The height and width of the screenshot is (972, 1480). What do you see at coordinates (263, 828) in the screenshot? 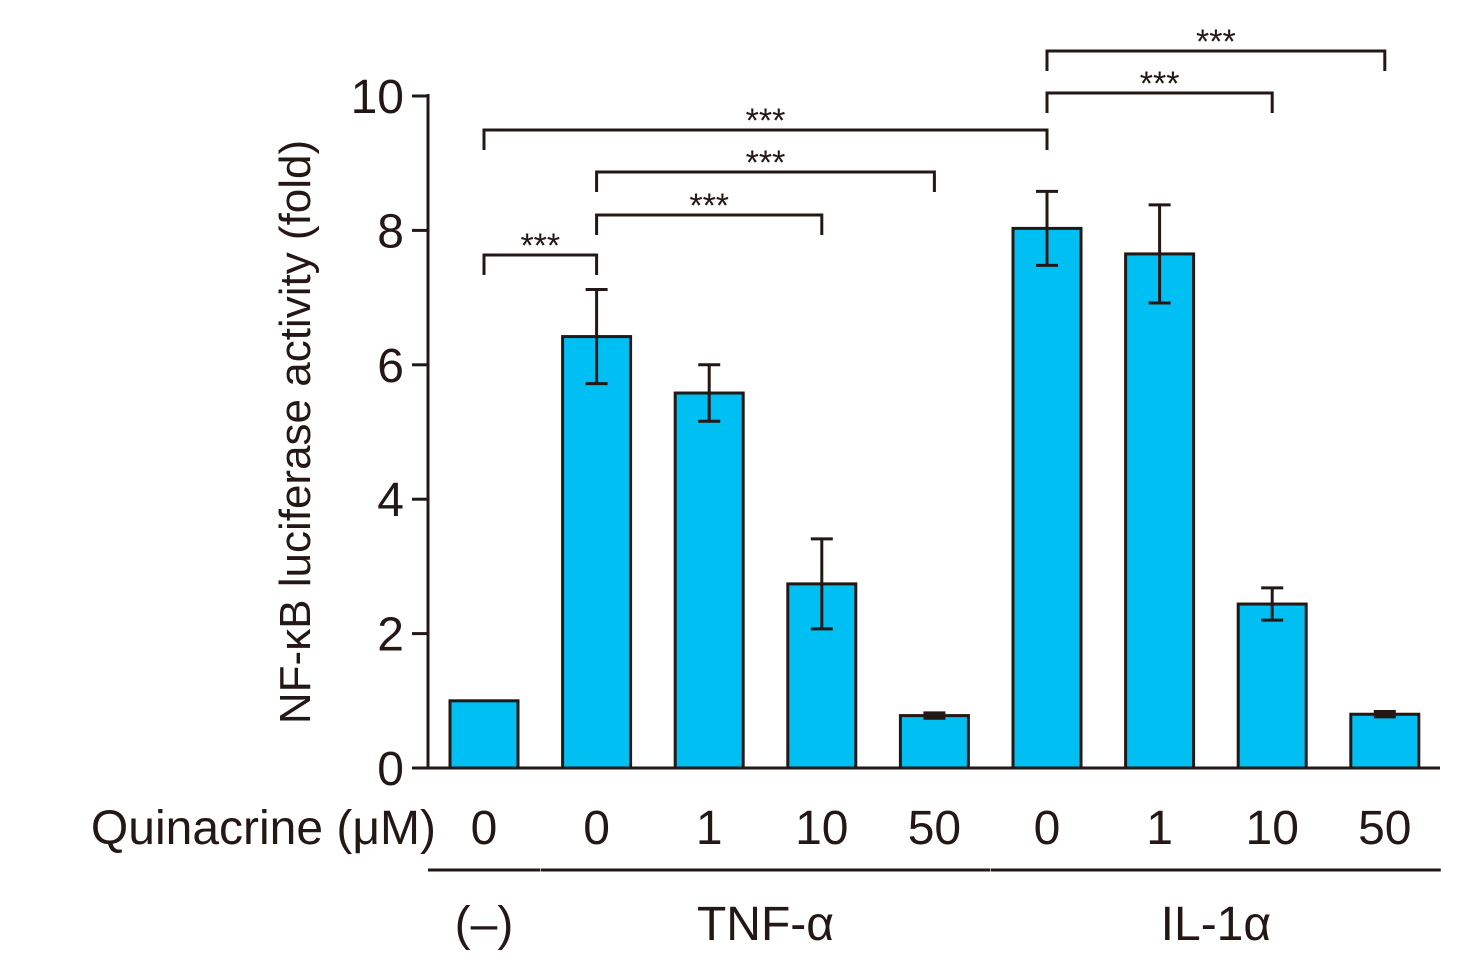
I see `quinacrine-row-label: Quinacrine (μM)` at bounding box center [263, 828].